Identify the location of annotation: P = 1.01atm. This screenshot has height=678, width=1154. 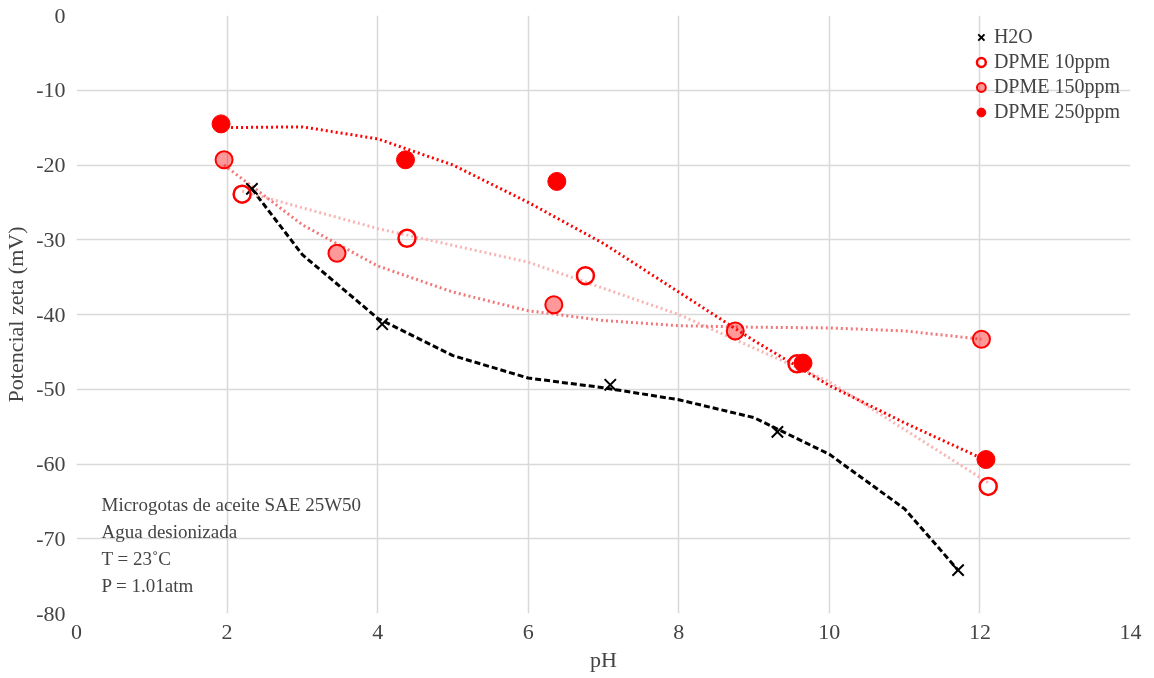
(147, 585).